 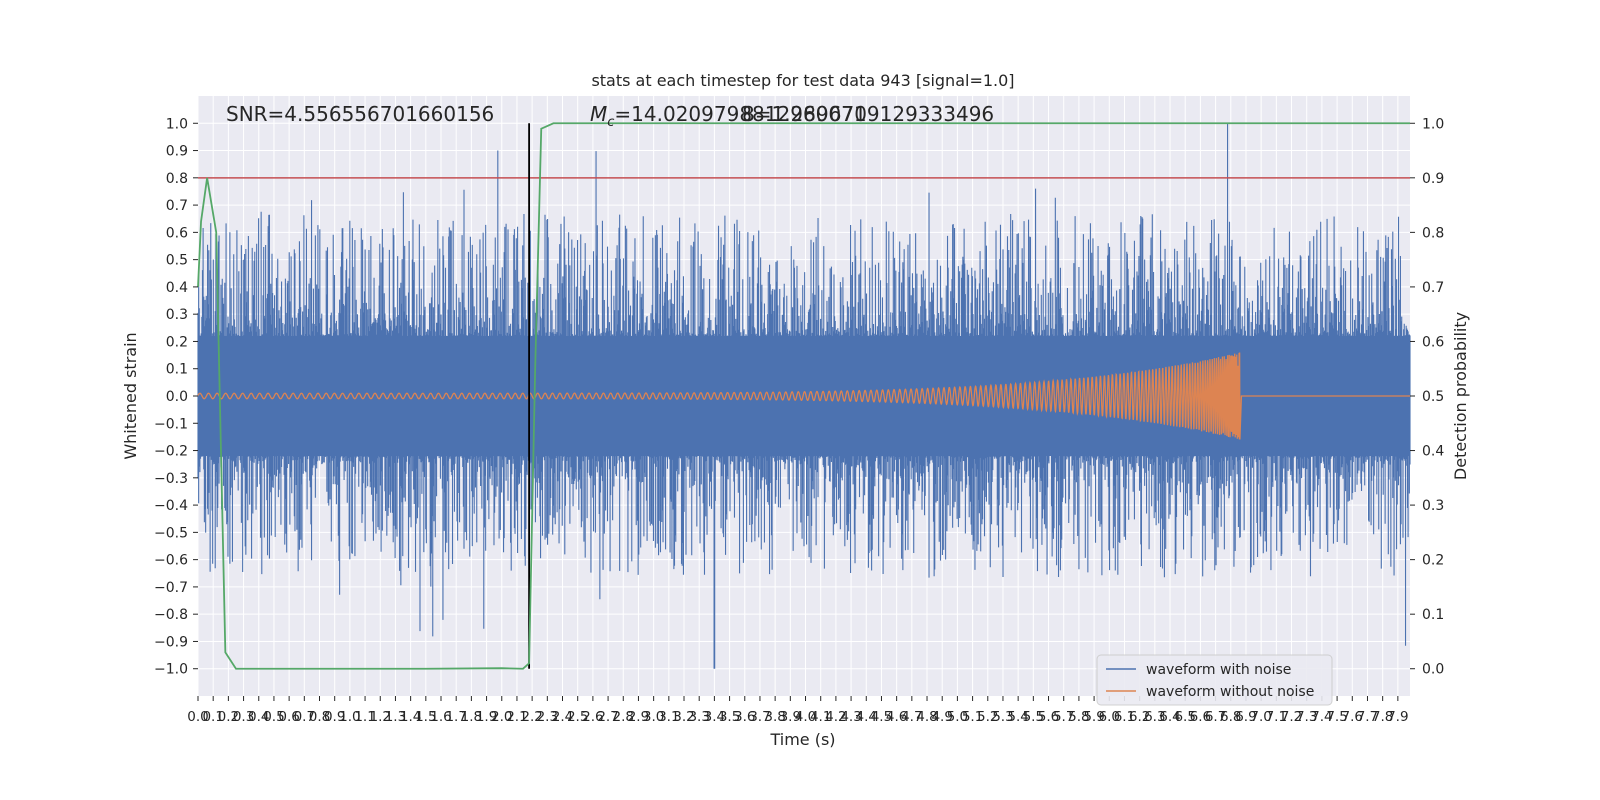 I want to click on x-tick-label: 7.4, so click(x=1321, y=717).